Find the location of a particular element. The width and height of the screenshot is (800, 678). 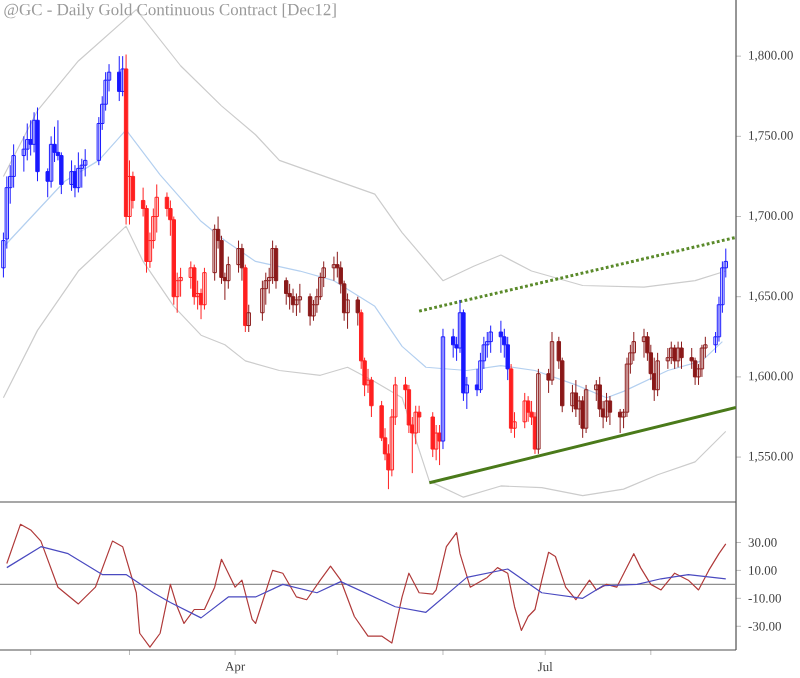

chart-title: @GC - Daily Gold Continuous Contract [Dec12] is located at coordinates (170, 11).